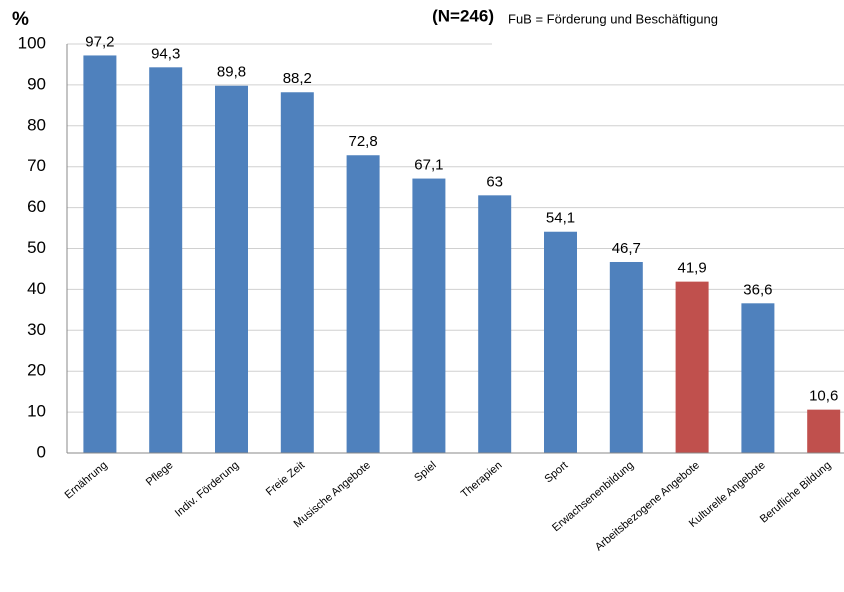 The height and width of the screenshot is (592, 844). I want to click on x-tick-label: Therapien, so click(482, 479).